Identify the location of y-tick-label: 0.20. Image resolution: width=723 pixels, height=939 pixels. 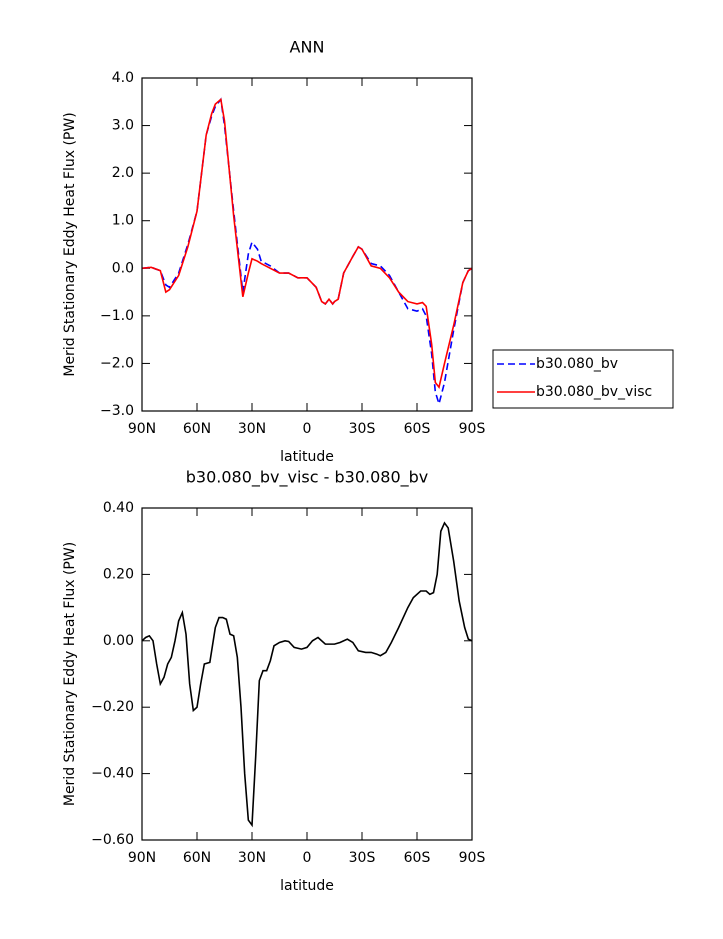
(118, 574).